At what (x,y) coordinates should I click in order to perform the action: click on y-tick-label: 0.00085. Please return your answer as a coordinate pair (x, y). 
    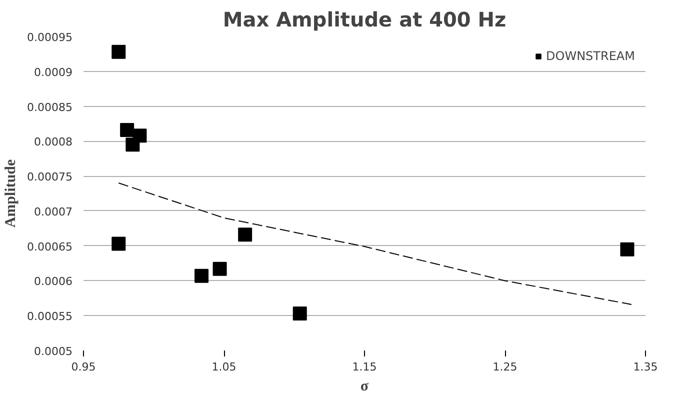
    Looking at the image, I should click on (50, 107).